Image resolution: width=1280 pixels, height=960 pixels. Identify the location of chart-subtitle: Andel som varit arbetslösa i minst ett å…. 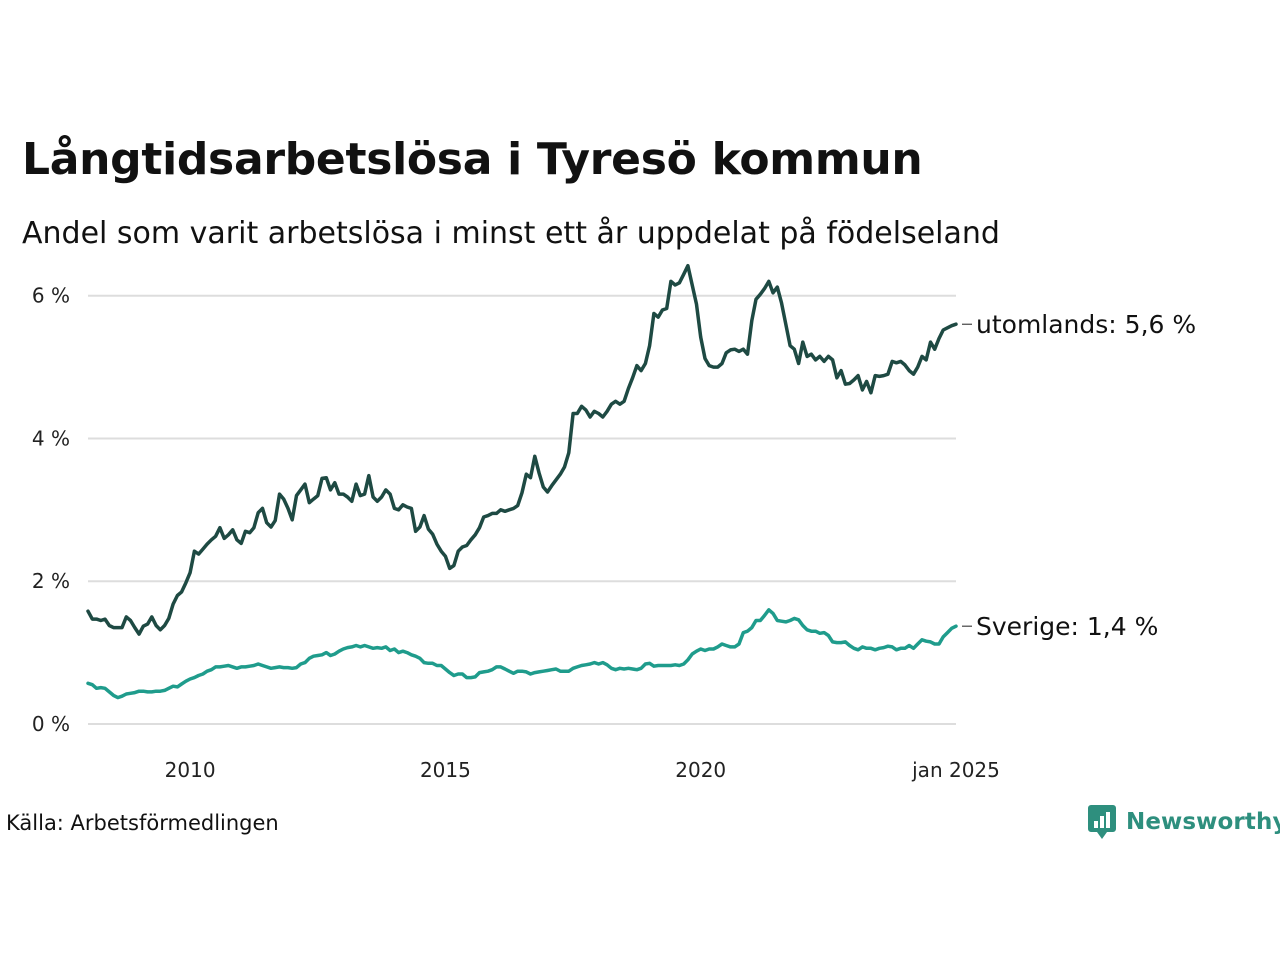
(511, 233).